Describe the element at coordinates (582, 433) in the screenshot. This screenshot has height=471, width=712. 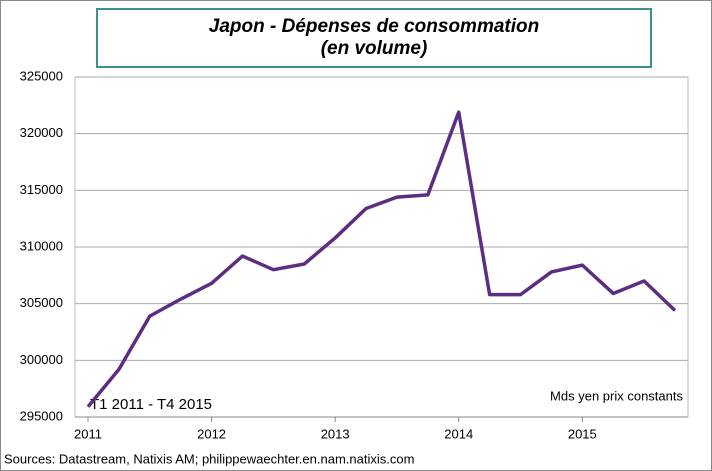
I see `x-tick-label: 2015` at that location.